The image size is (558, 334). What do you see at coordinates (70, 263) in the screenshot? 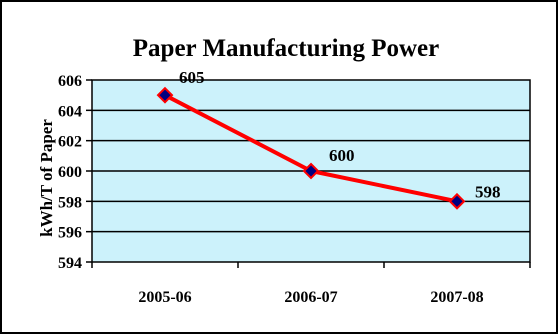
I see `y-tick-label: 594` at bounding box center [70, 263].